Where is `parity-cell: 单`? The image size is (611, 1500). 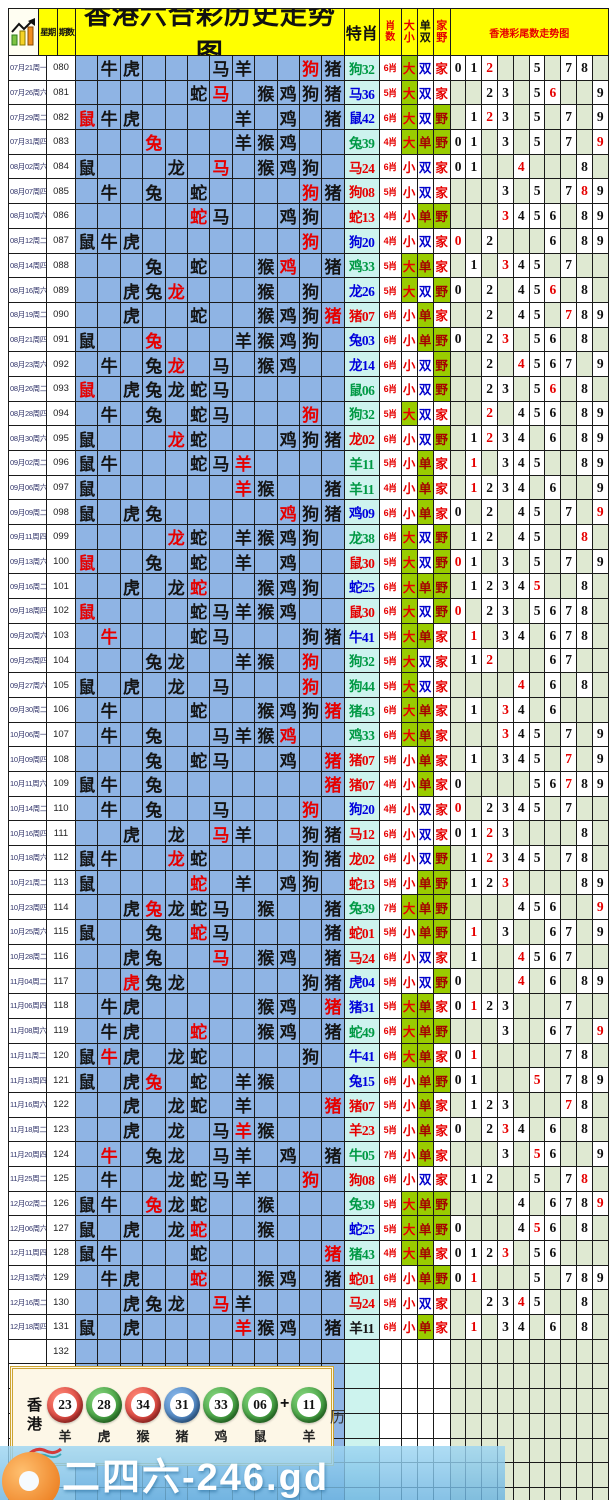 parity-cell: 单 is located at coordinates (425, 1204).